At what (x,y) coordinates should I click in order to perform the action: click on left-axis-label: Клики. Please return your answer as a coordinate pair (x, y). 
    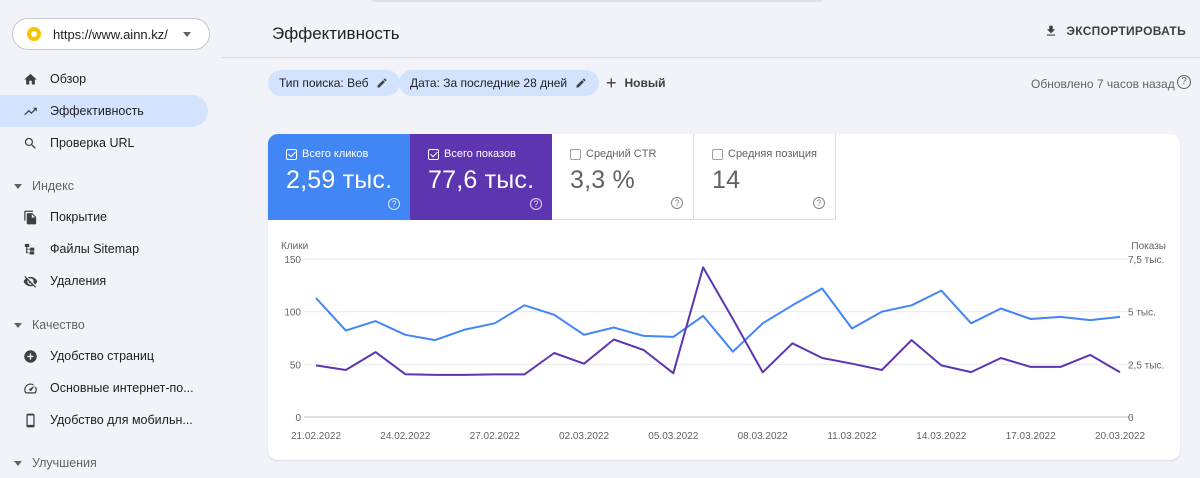
    Looking at the image, I should click on (294, 246).